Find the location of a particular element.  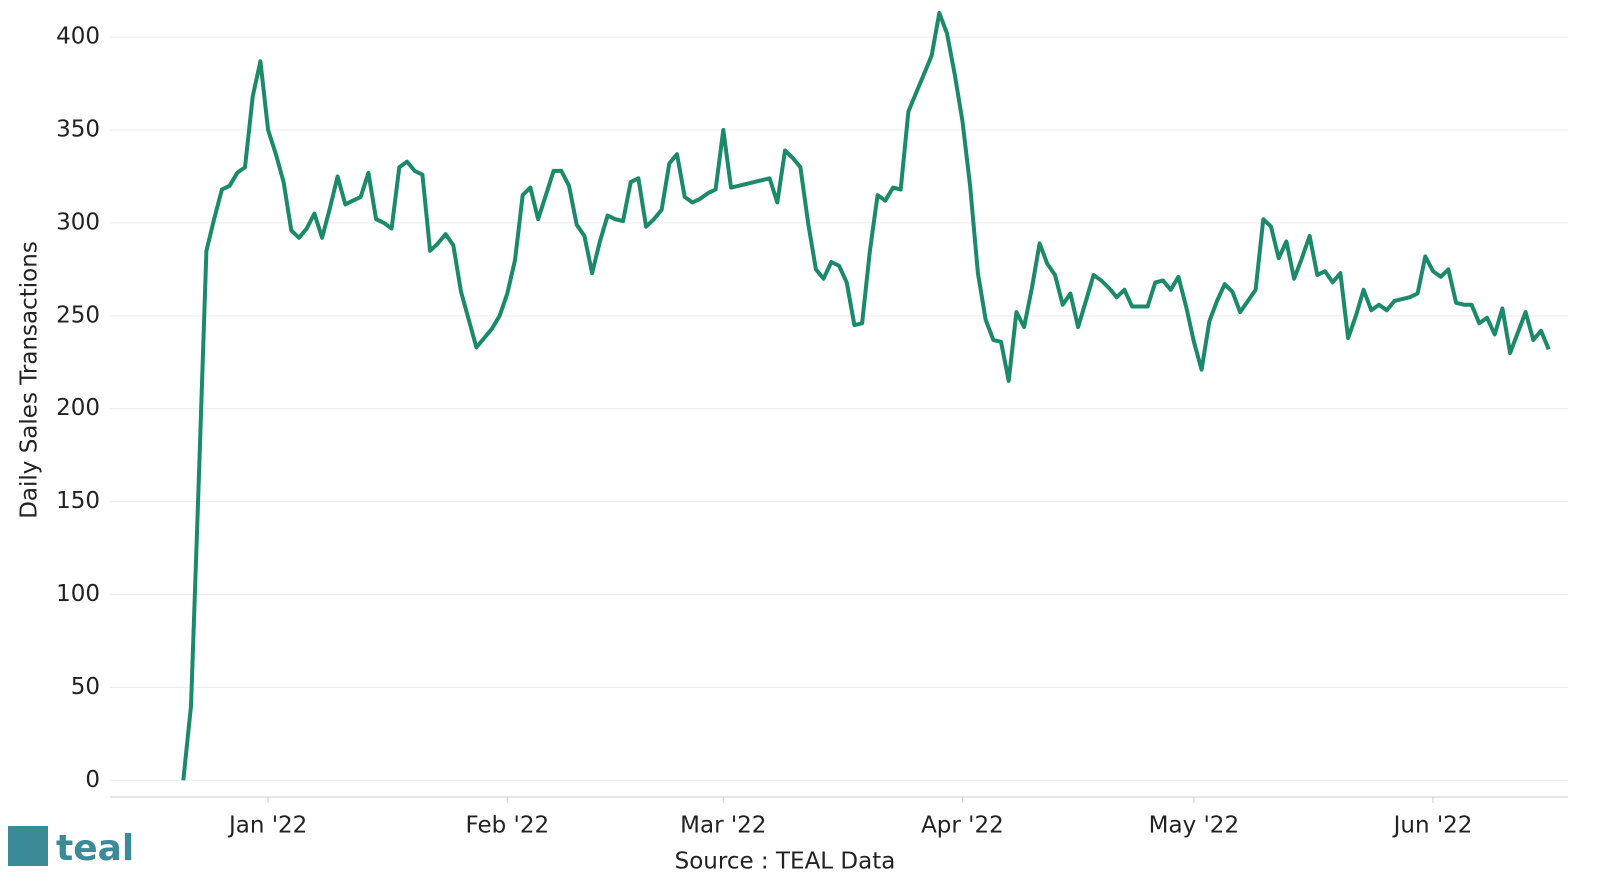

x-tick-label: May '22 is located at coordinates (1194, 826).